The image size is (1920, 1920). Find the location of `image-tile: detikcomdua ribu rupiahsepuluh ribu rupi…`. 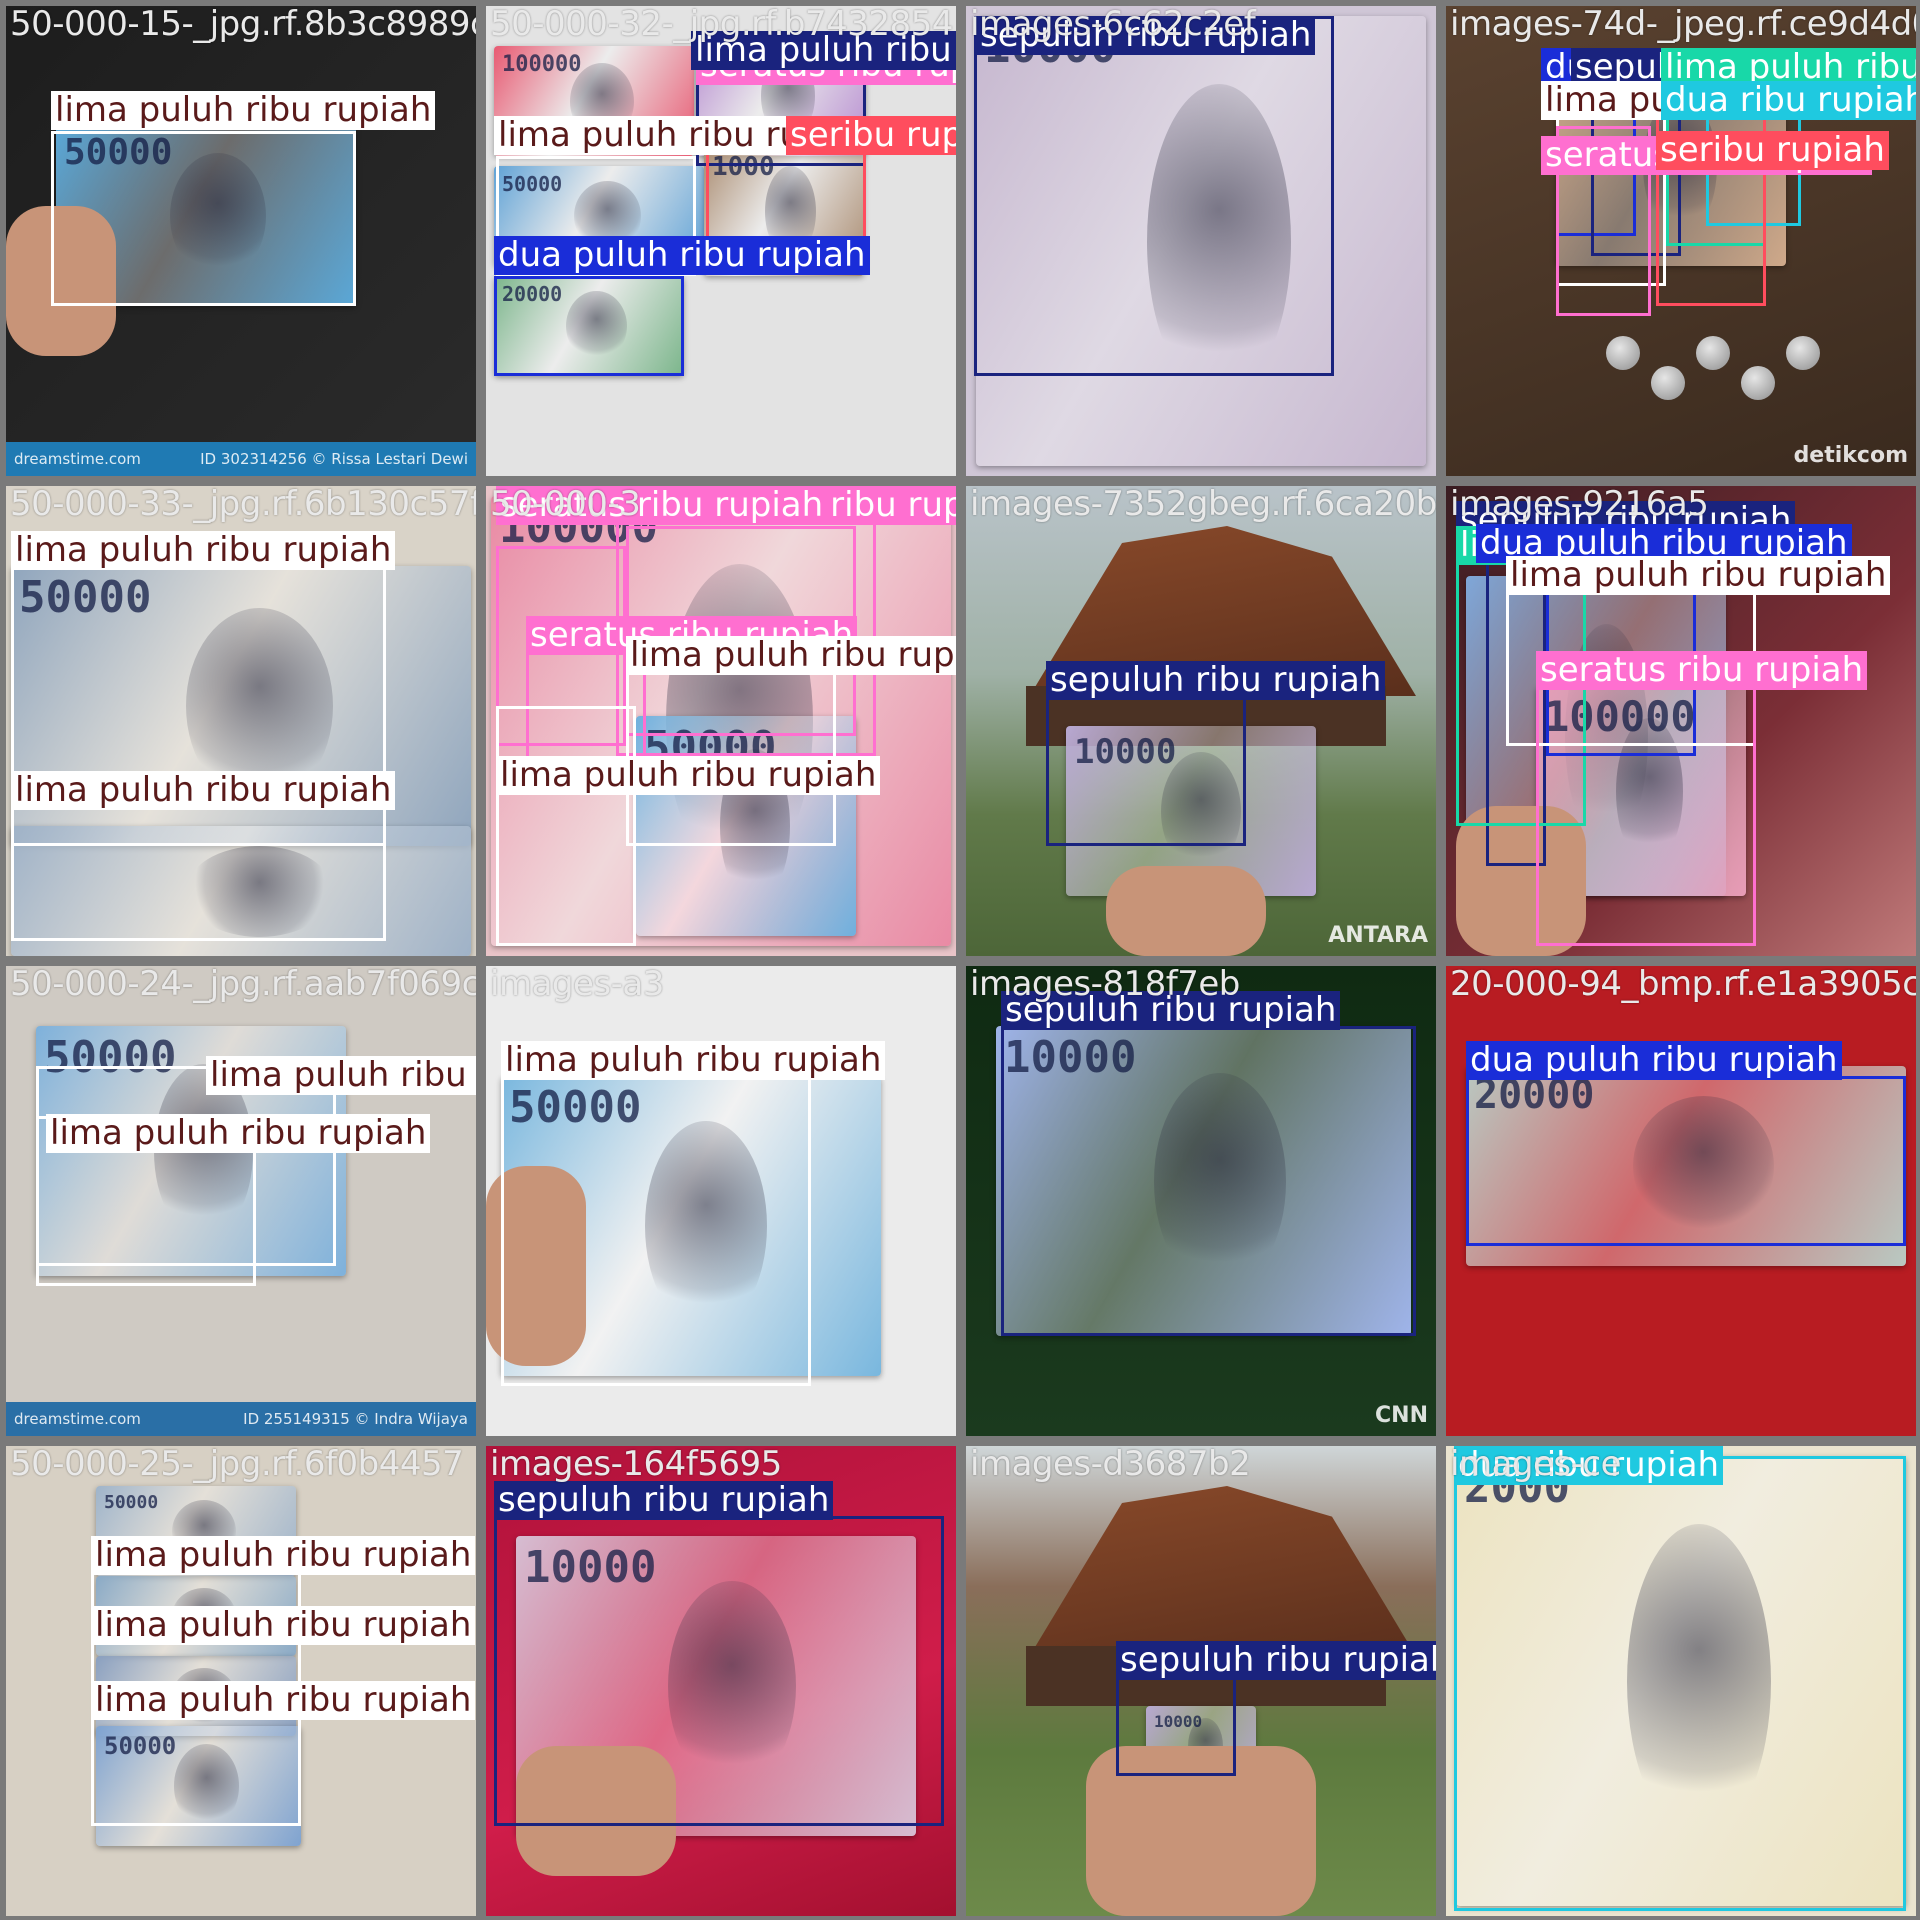

image-tile: detikcomdua ribu rupiahsepuluh ribu rupi… is located at coordinates (1681, 241).